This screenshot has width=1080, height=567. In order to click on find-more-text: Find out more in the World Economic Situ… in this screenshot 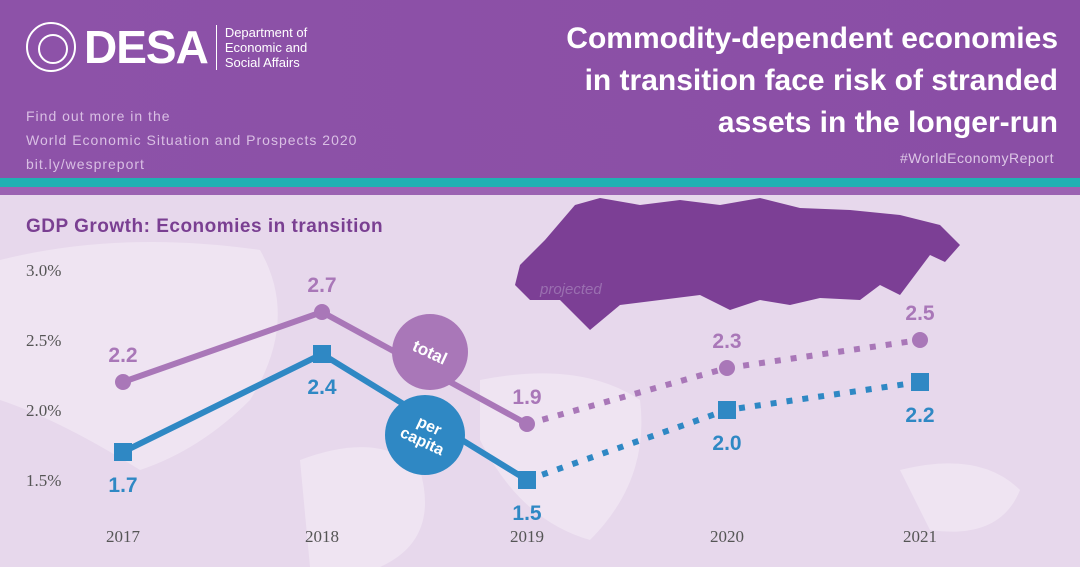, I will do `click(191, 140)`.